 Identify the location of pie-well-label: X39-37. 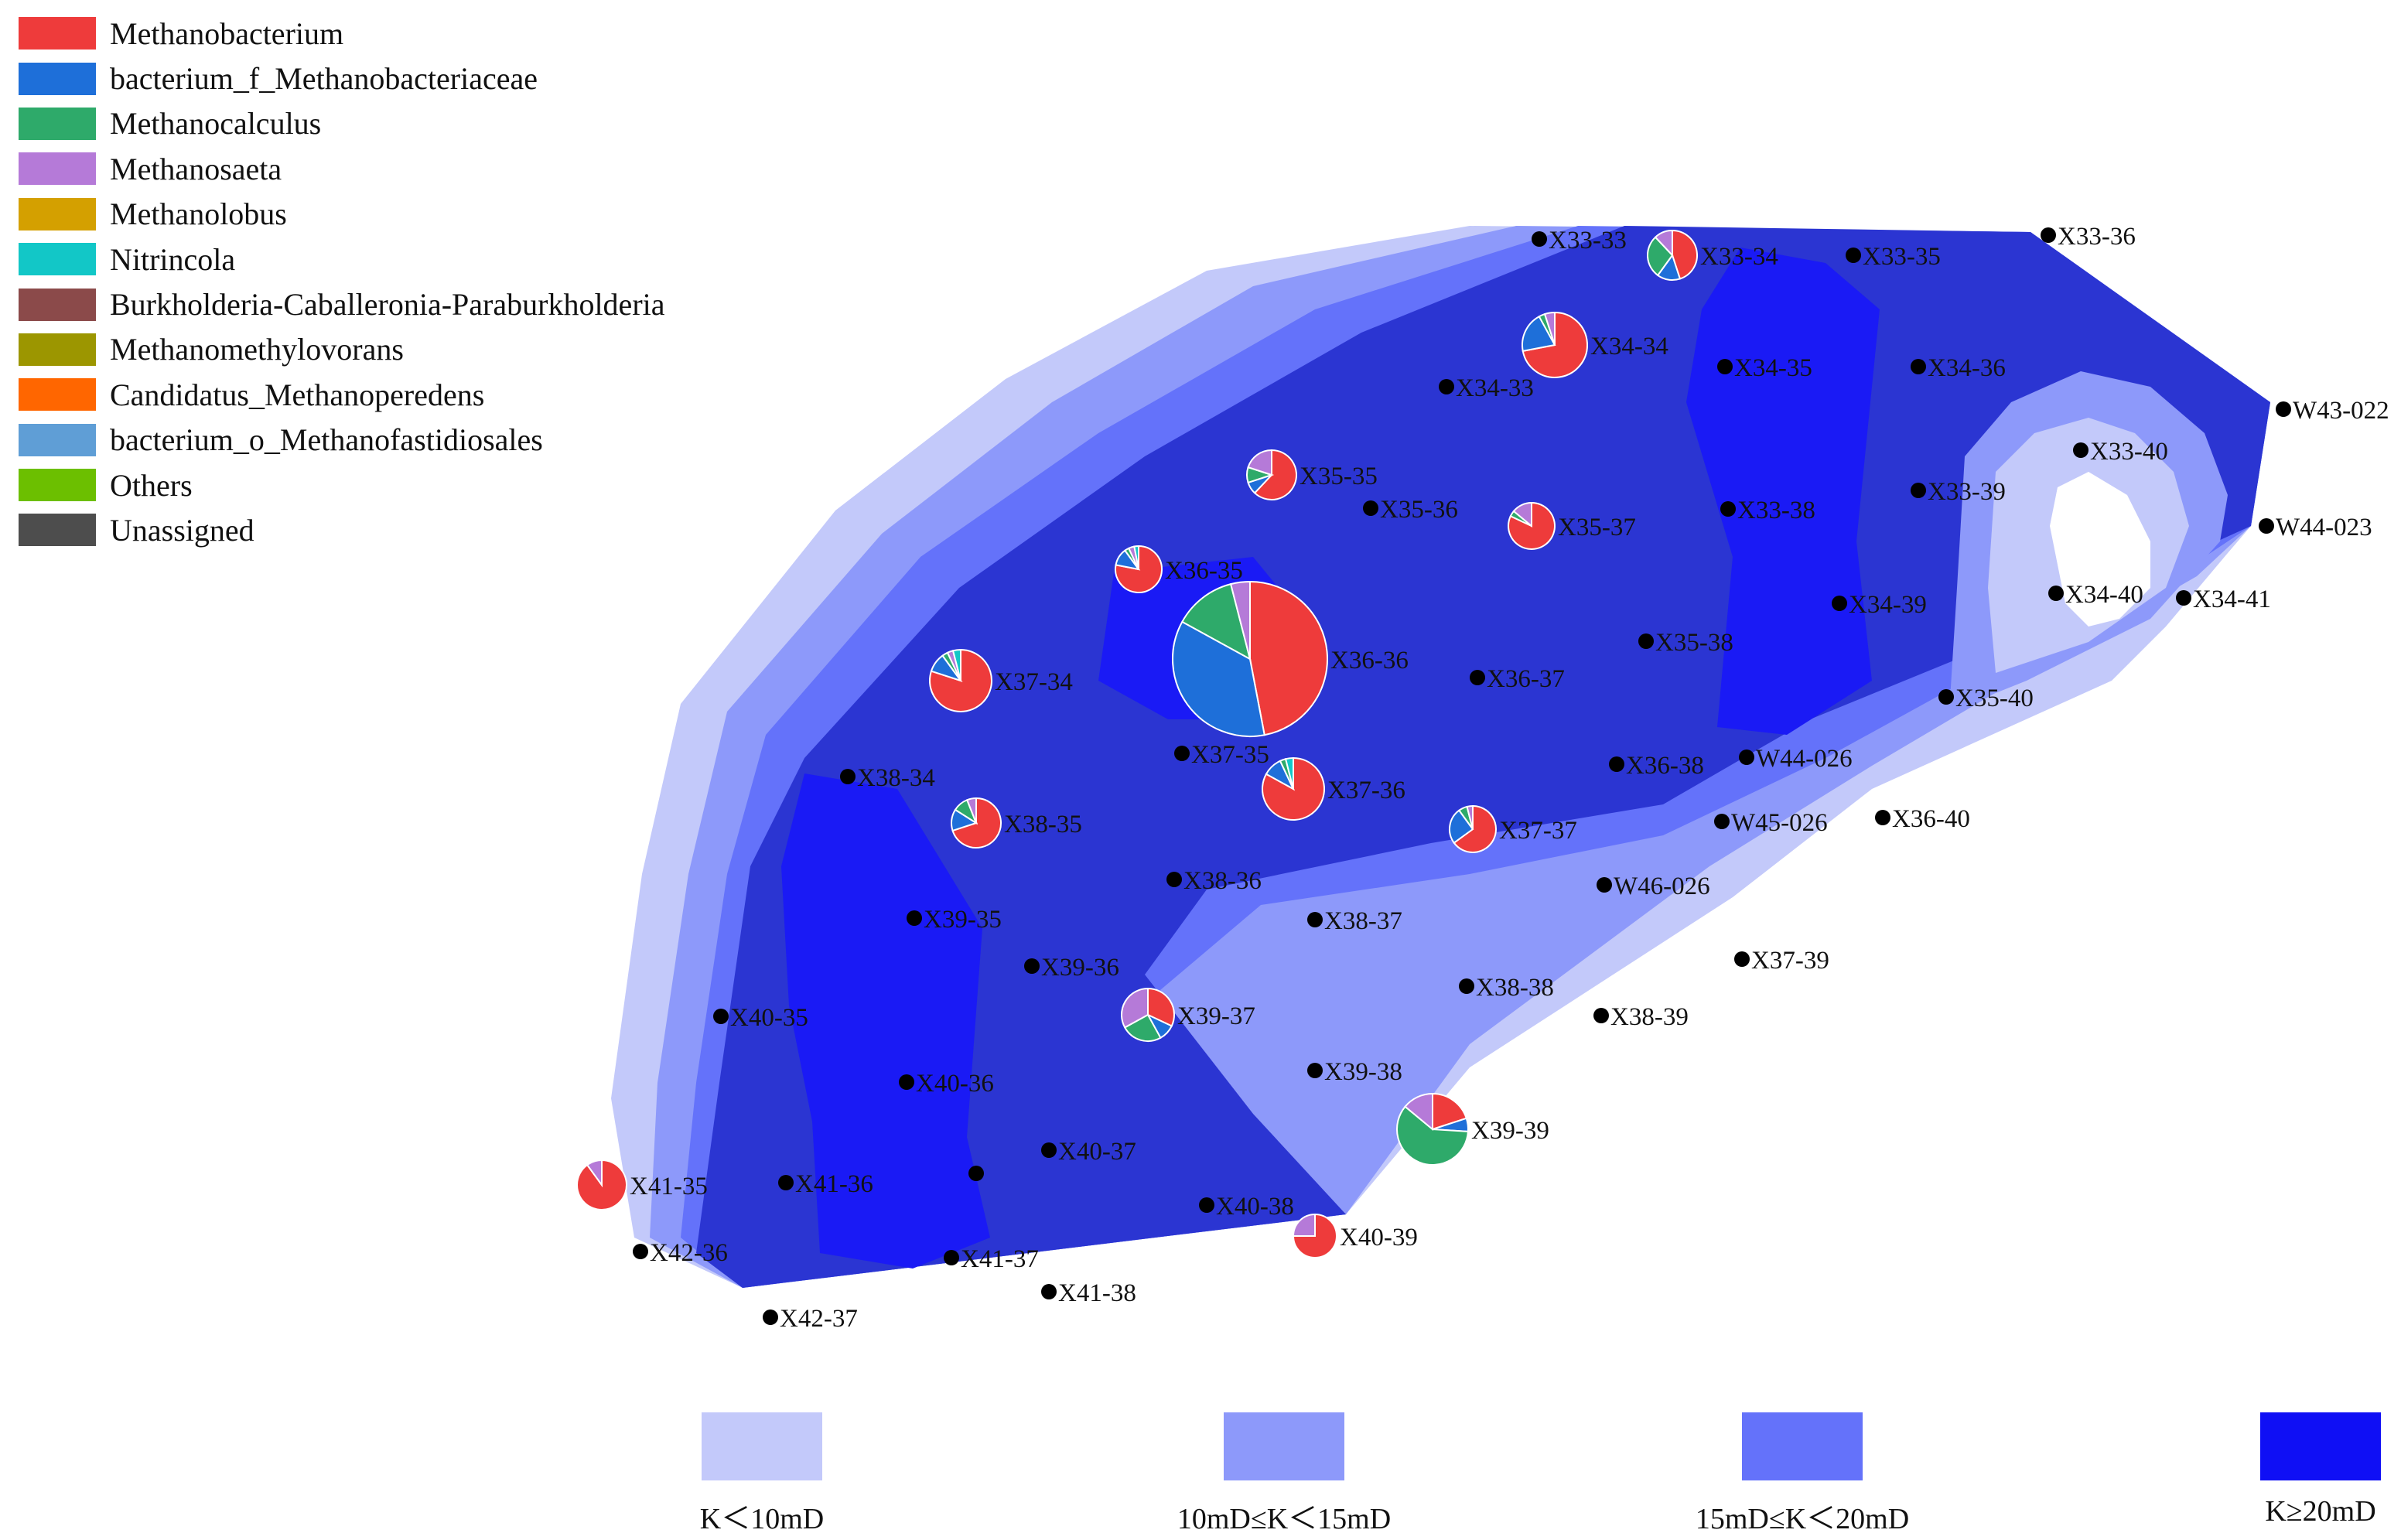
(1216, 1016).